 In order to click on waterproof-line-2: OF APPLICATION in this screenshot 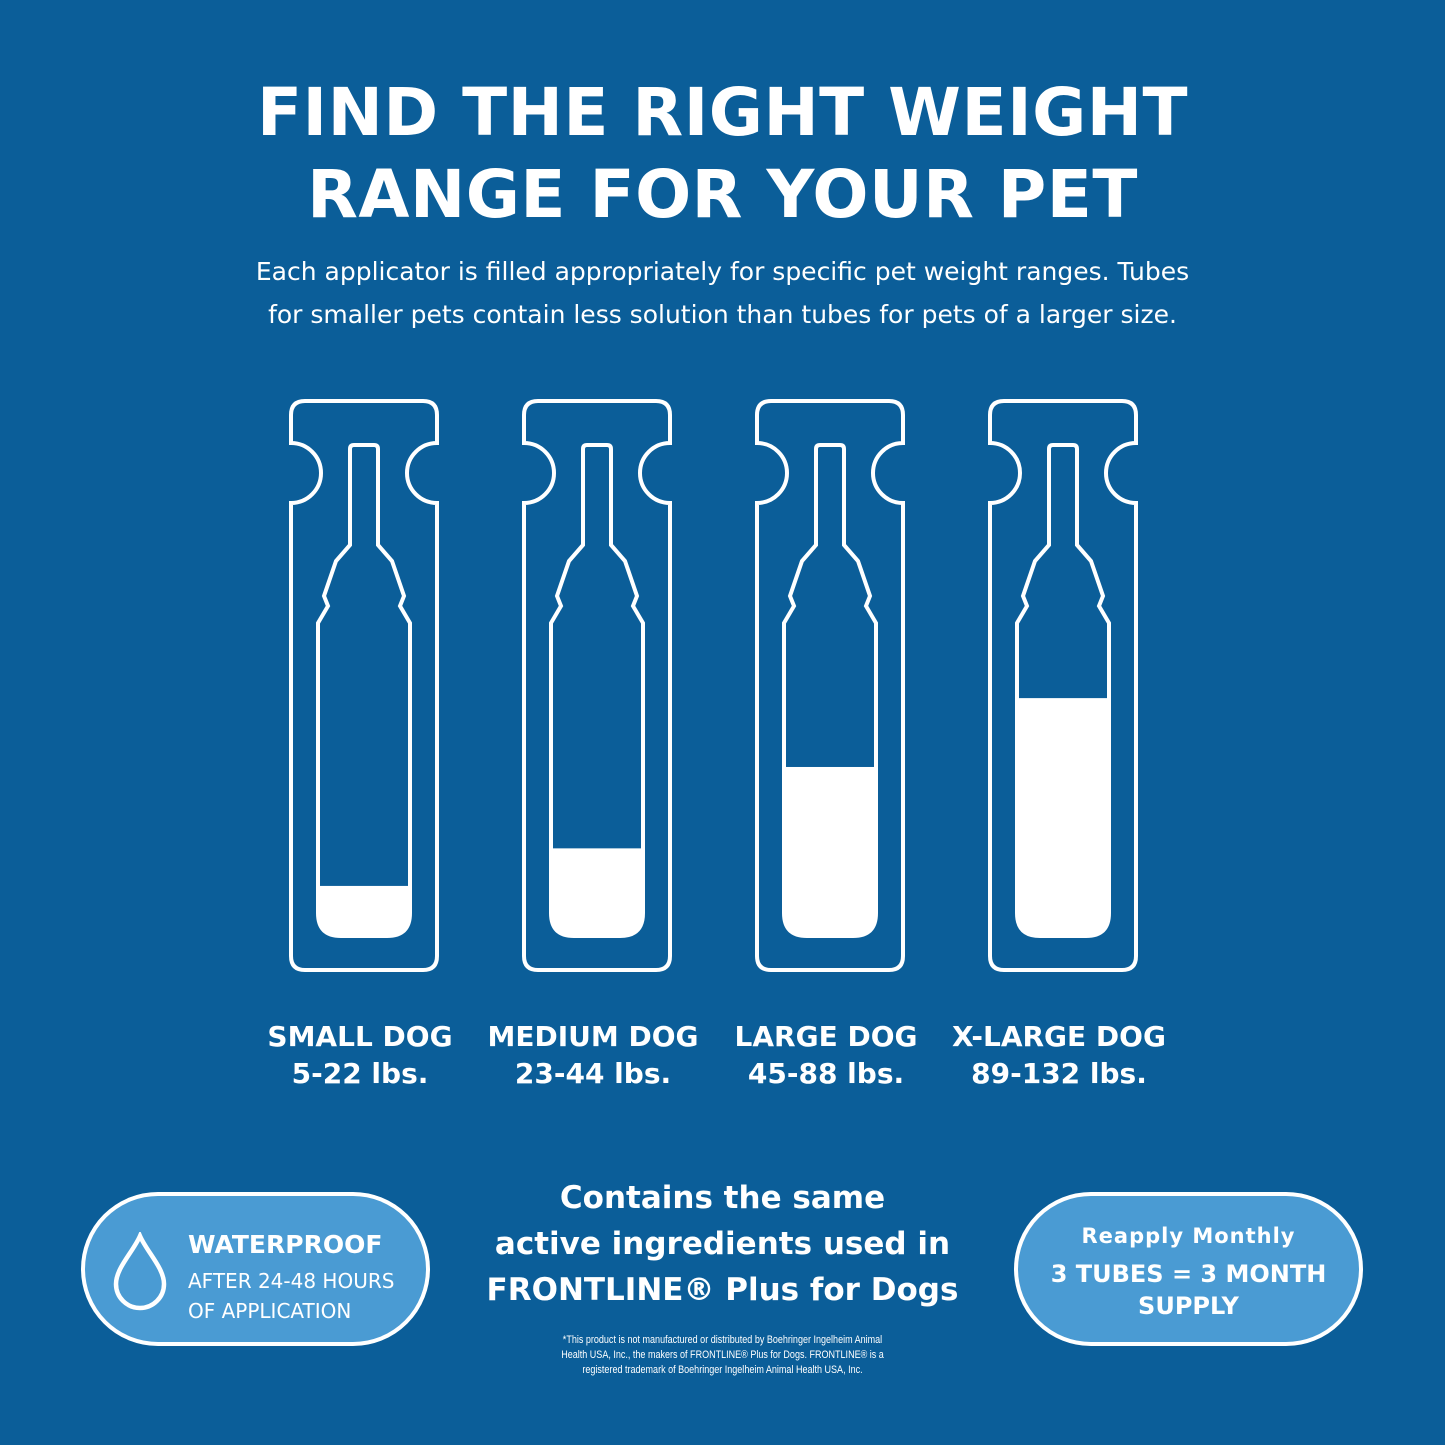, I will do `click(270, 1311)`.